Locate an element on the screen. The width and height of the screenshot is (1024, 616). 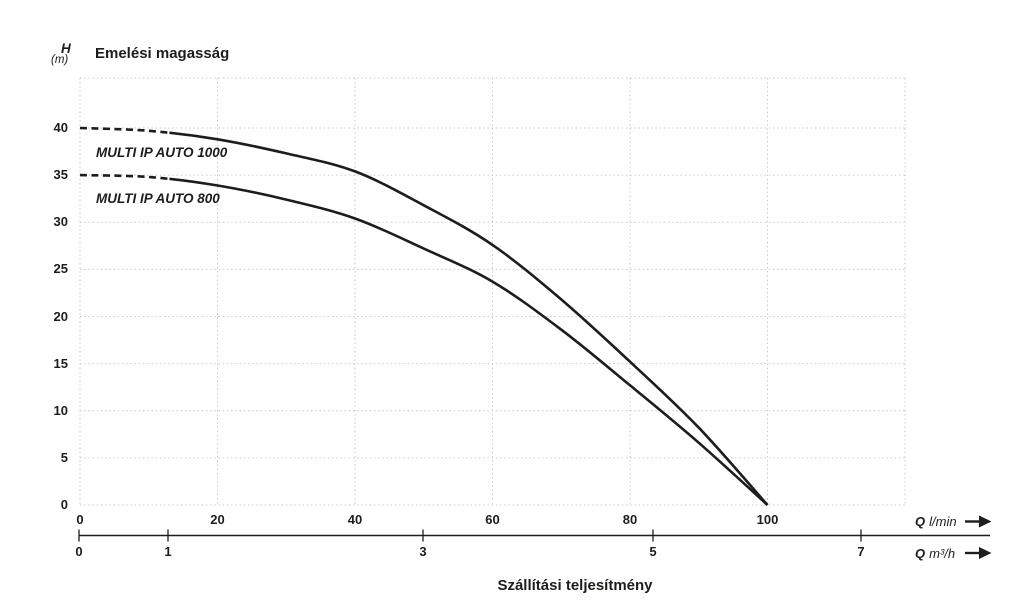
x-lmin-tick-label: 80 is located at coordinates (630, 519).